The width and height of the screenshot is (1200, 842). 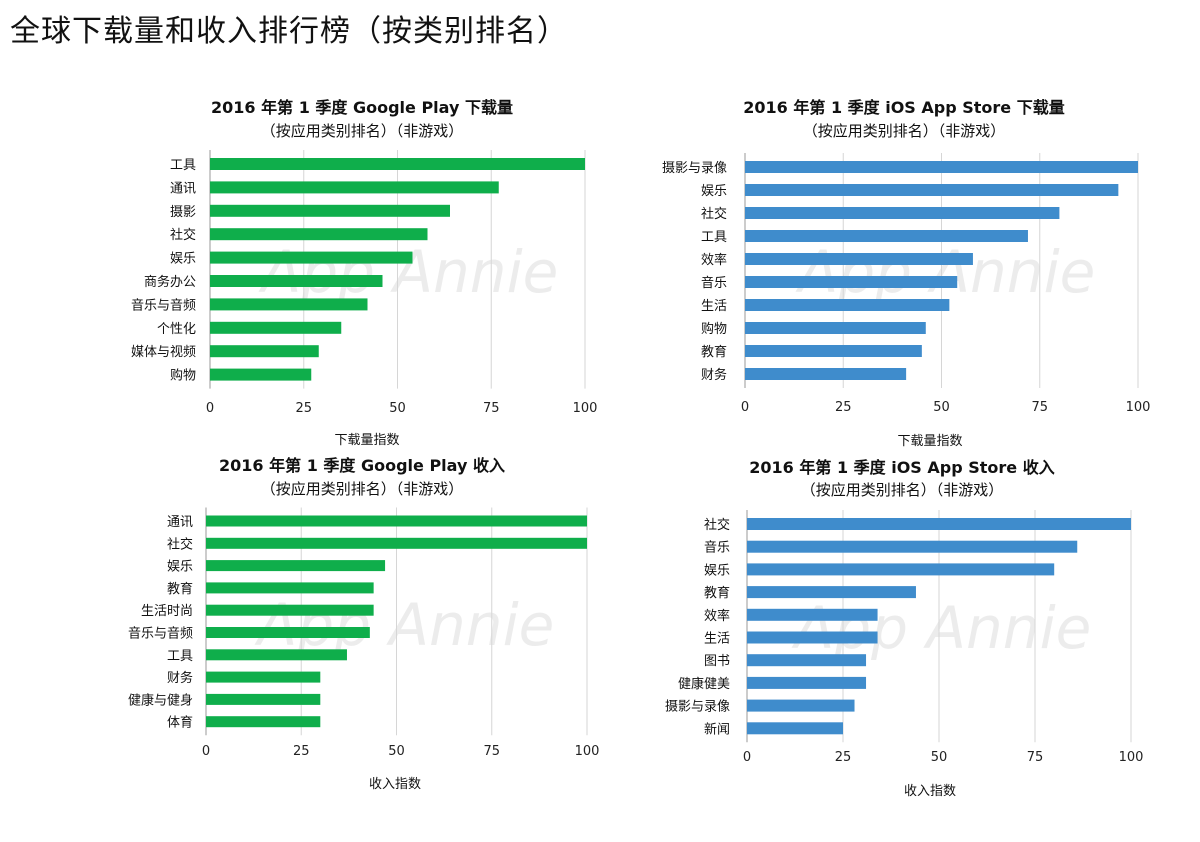 I want to click on category-label-gp-downloads-4: 娱乐, so click(x=183, y=259).